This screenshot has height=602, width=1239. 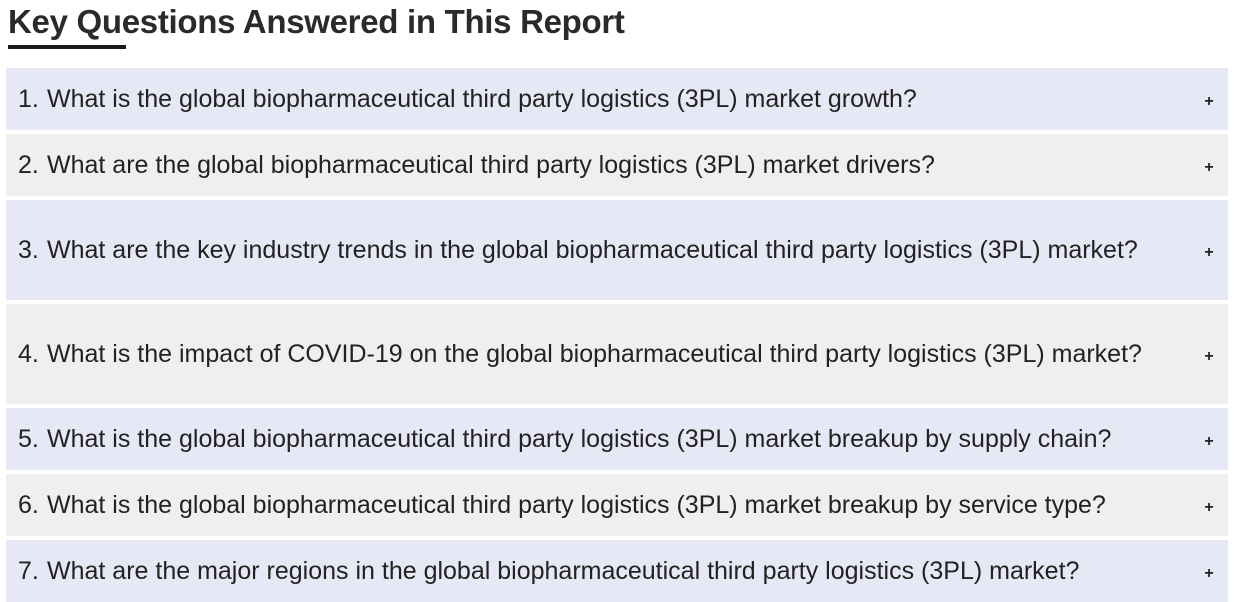 I want to click on faq-number: 6., so click(x=28, y=504).